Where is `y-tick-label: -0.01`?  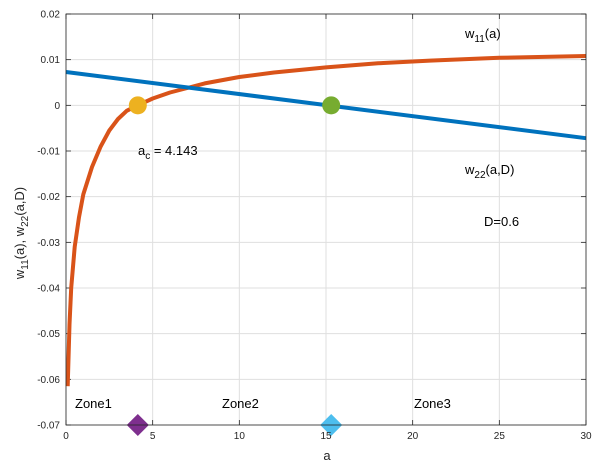
y-tick-label: -0.01 is located at coordinates (48, 152).